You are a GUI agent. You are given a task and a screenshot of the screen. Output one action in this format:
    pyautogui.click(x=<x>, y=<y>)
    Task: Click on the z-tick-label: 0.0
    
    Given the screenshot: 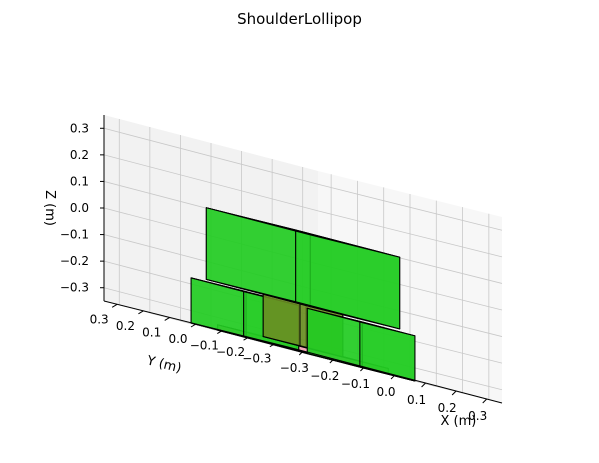 What is the action you would take?
    pyautogui.click(x=79, y=208)
    